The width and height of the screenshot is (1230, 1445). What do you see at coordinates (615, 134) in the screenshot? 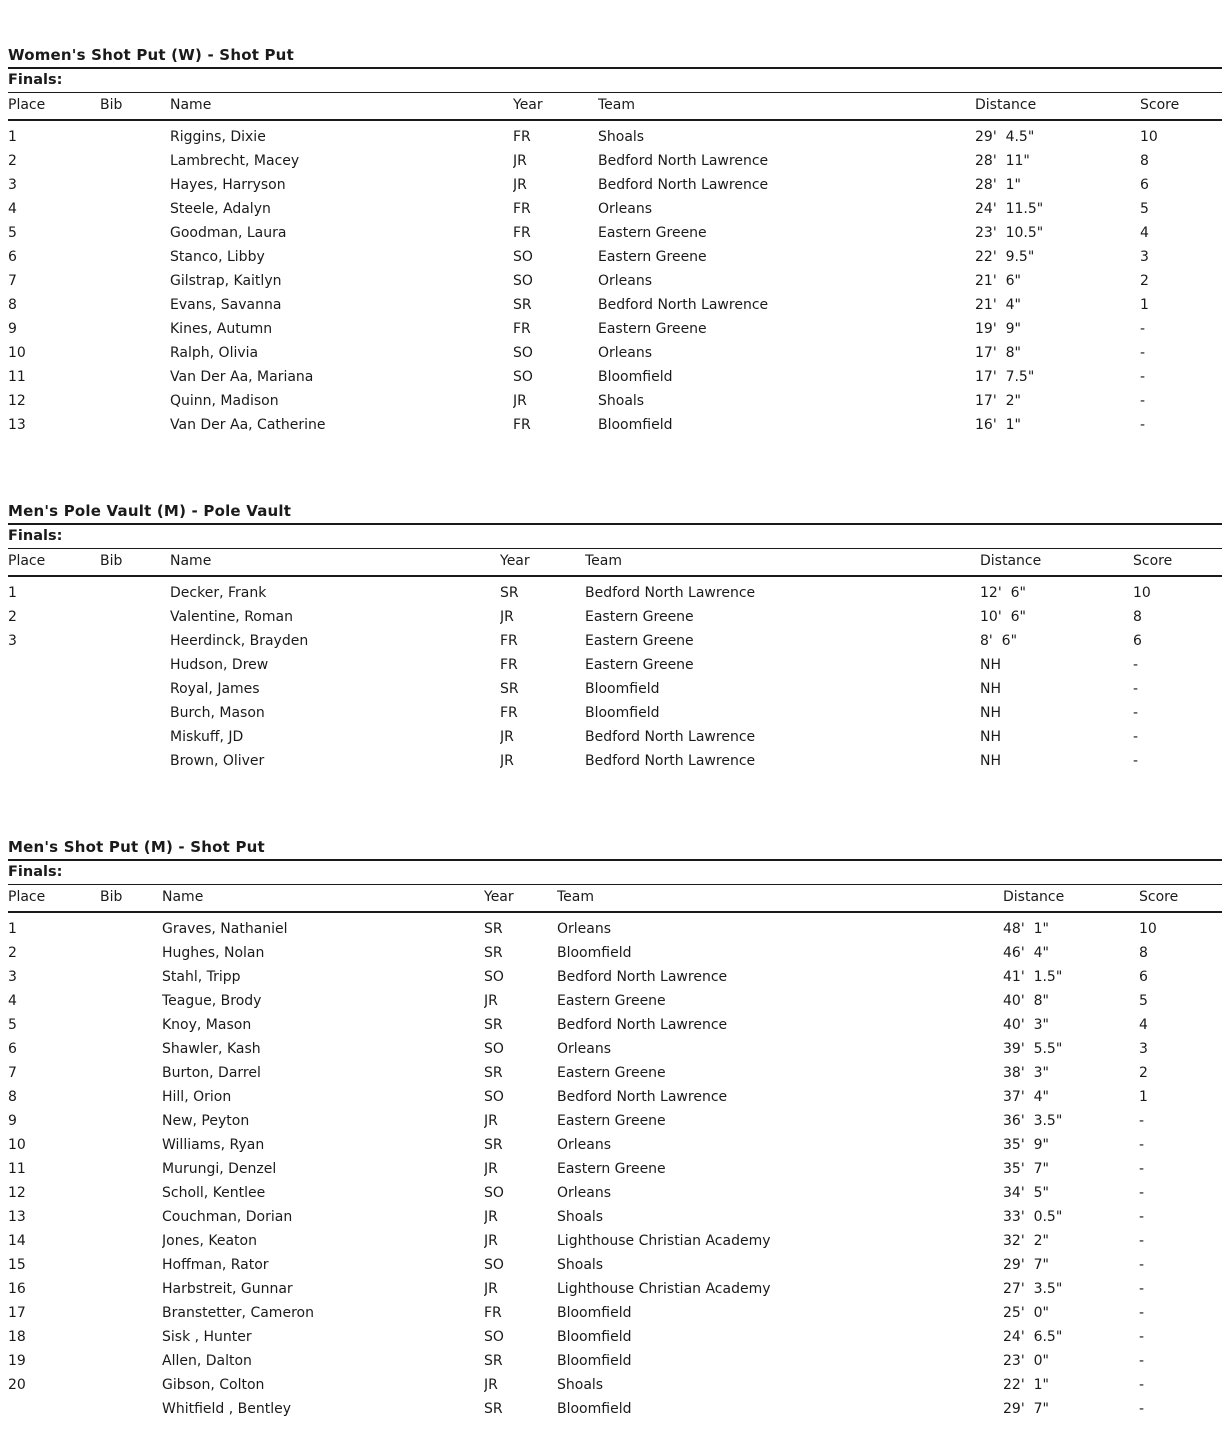
I see `table-row: 1 Riggins, Dixie FR Shoals 29' 4.5" 10` at bounding box center [615, 134].